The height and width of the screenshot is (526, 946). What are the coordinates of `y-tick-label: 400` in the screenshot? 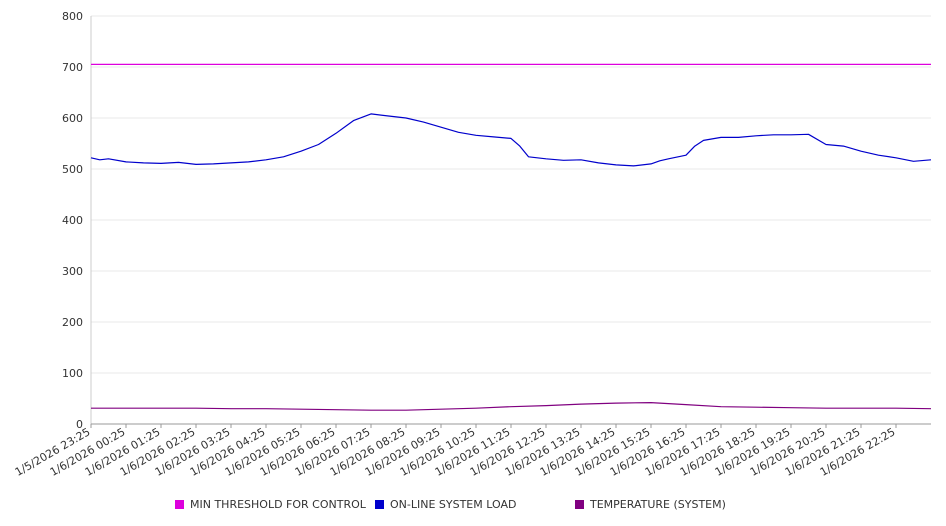 It's located at (72, 220).